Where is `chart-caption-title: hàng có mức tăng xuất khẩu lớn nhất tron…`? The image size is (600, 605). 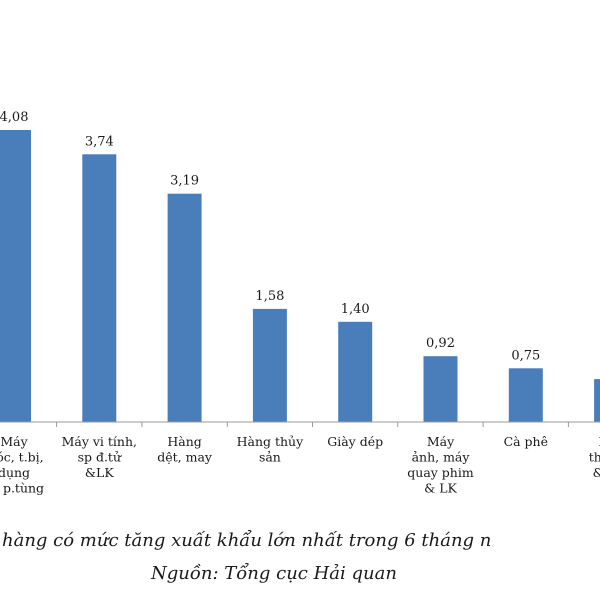 chart-caption-title: hàng có mức tăng xuất khẩu lớn nhất tron… is located at coordinates (247, 540).